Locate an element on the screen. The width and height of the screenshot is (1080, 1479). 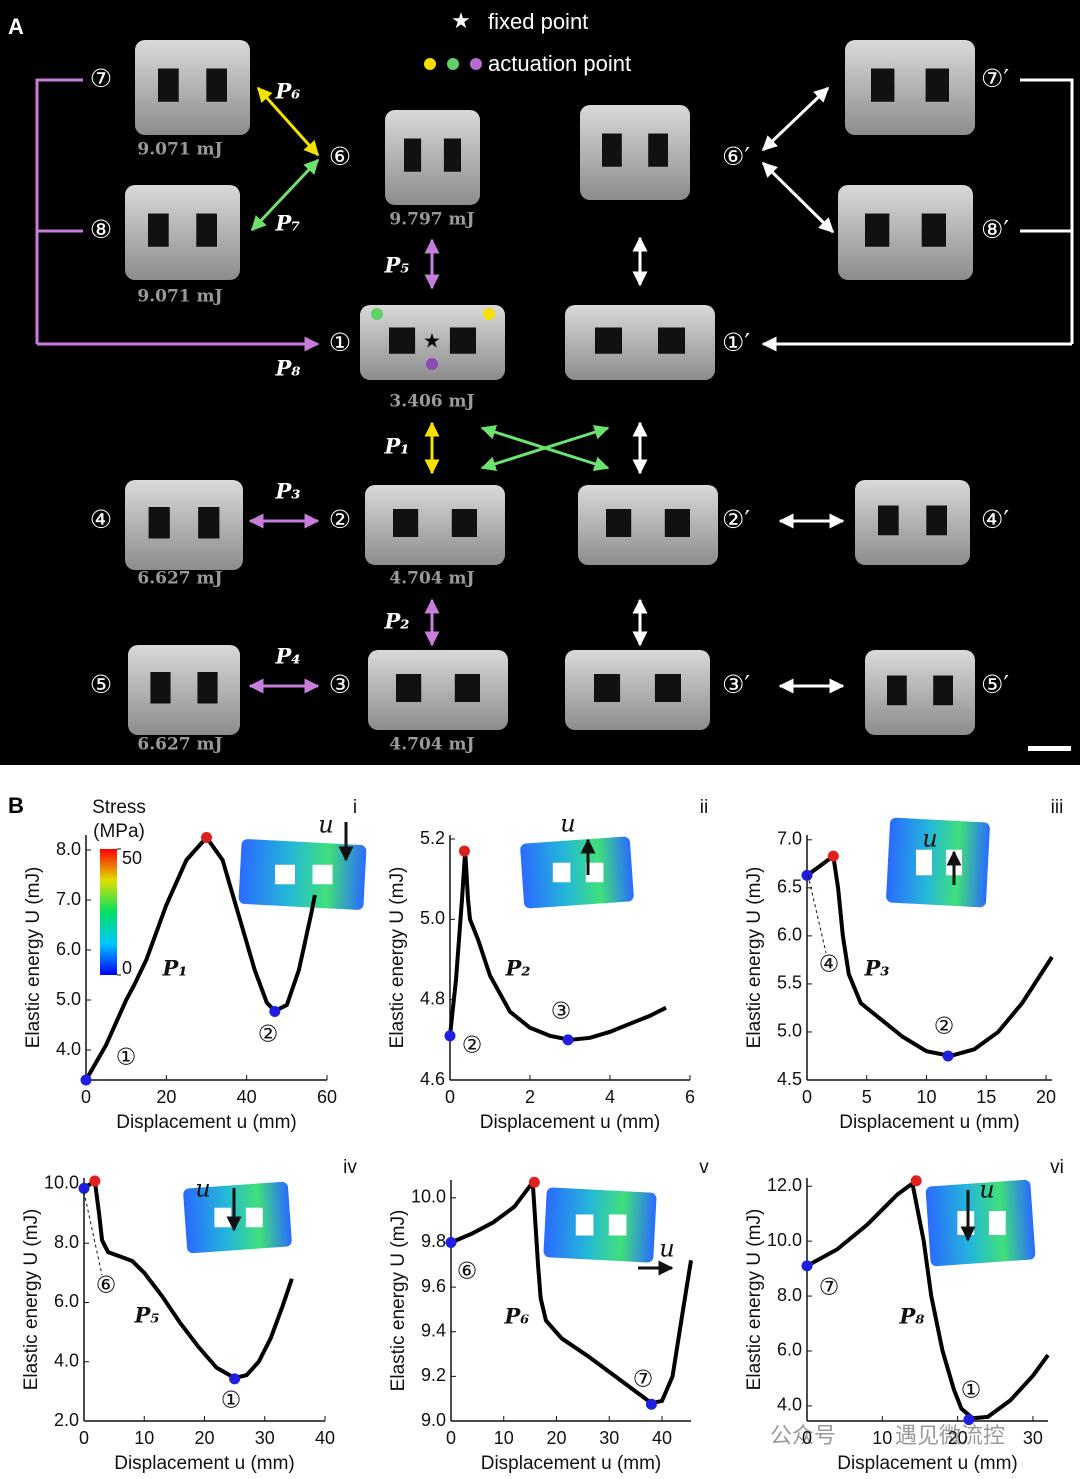
x-tick-label: 6 is located at coordinates (690, 1097).